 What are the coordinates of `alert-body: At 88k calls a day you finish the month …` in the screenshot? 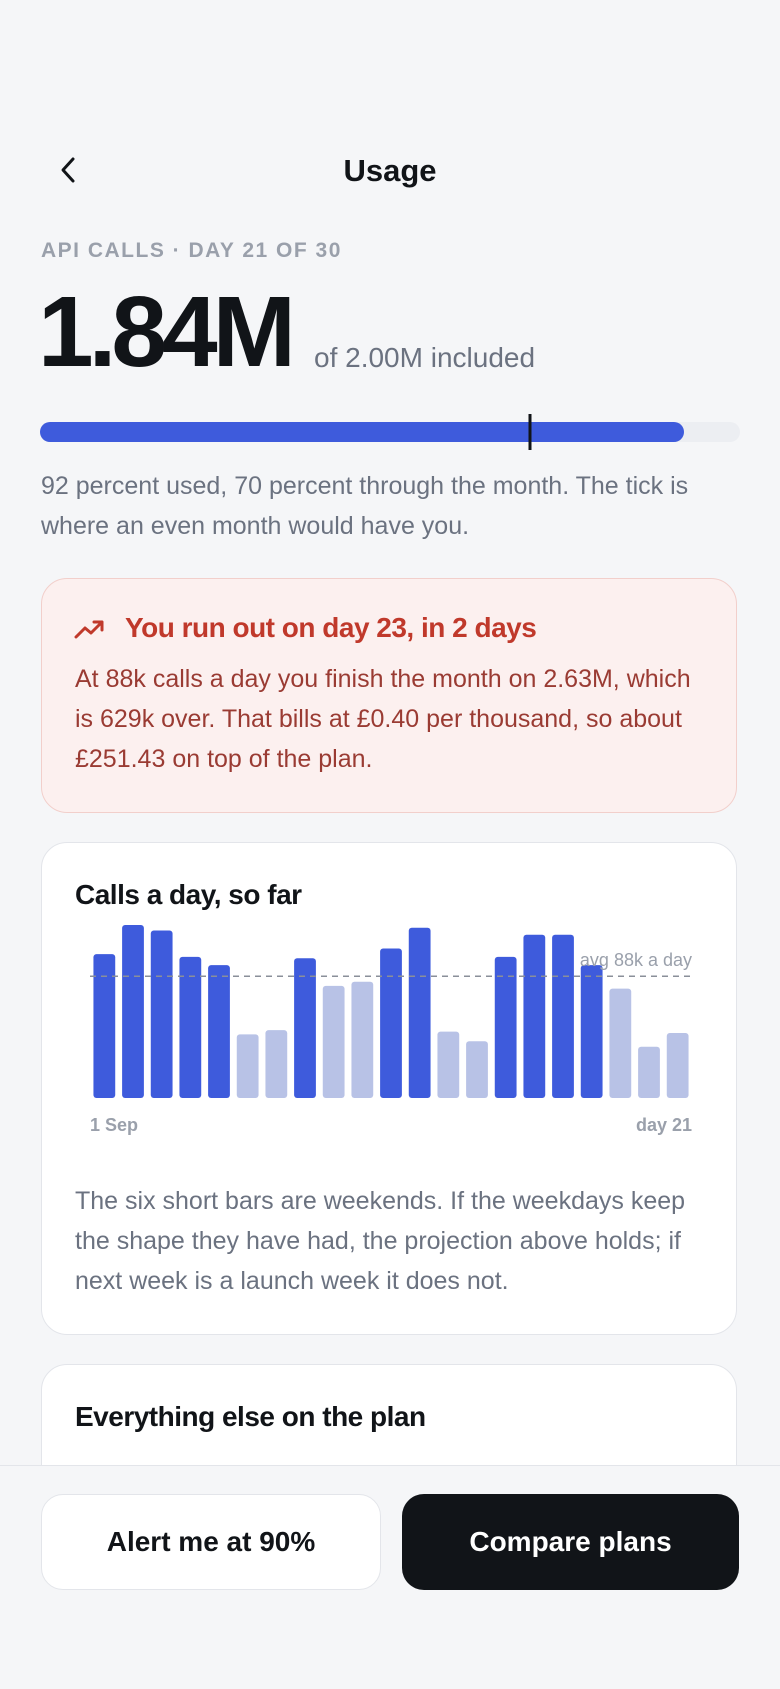 It's located at (383, 719).